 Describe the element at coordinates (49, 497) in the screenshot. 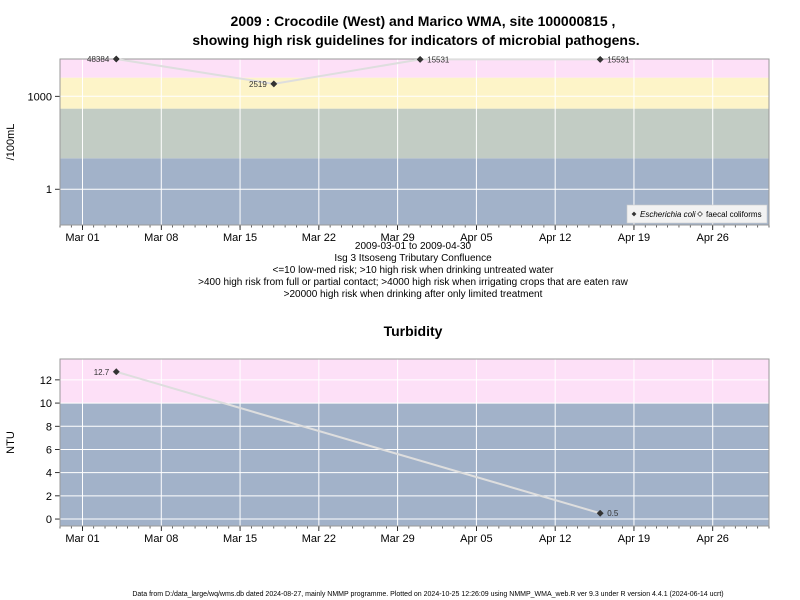

I see `y-tick-label: 2` at that location.